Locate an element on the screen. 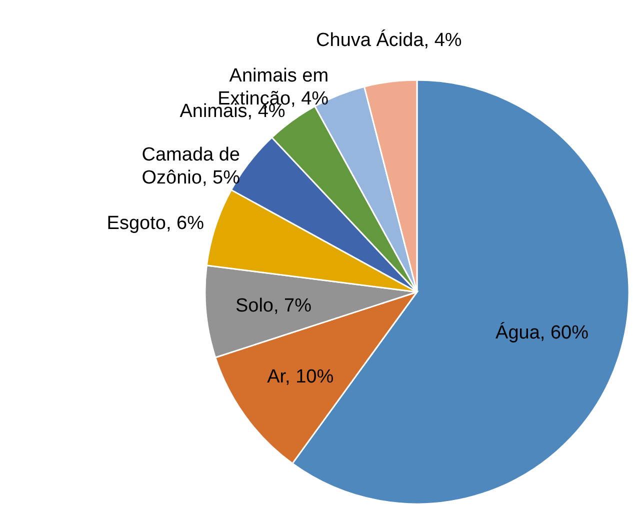  slice-label: Esgoto, 6% is located at coordinates (155, 223).